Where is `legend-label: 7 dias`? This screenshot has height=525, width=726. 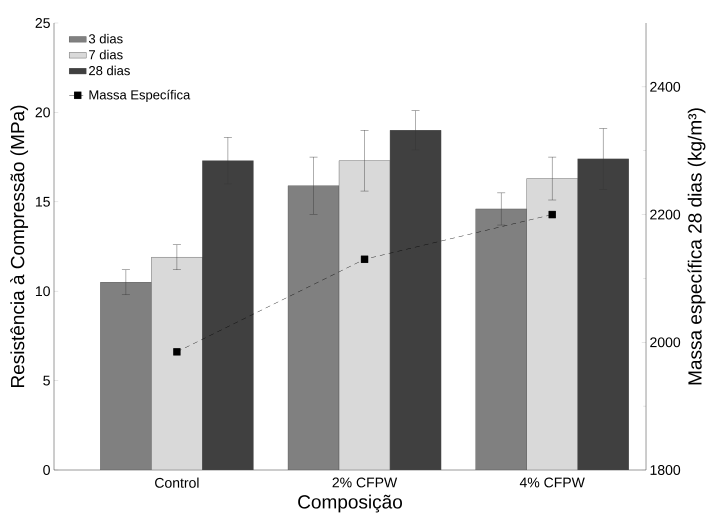
legend-label: 7 dias is located at coordinates (106, 55).